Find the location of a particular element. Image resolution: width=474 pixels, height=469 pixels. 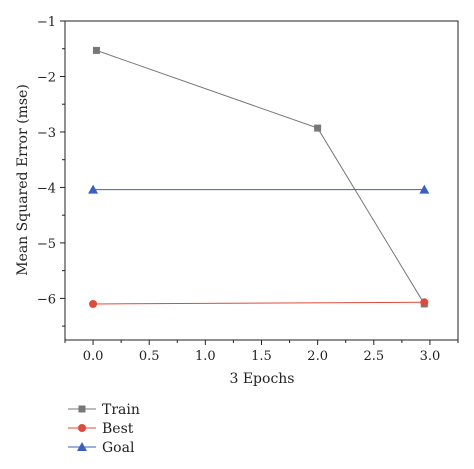

x-tick-label: 2.5 is located at coordinates (373, 356).